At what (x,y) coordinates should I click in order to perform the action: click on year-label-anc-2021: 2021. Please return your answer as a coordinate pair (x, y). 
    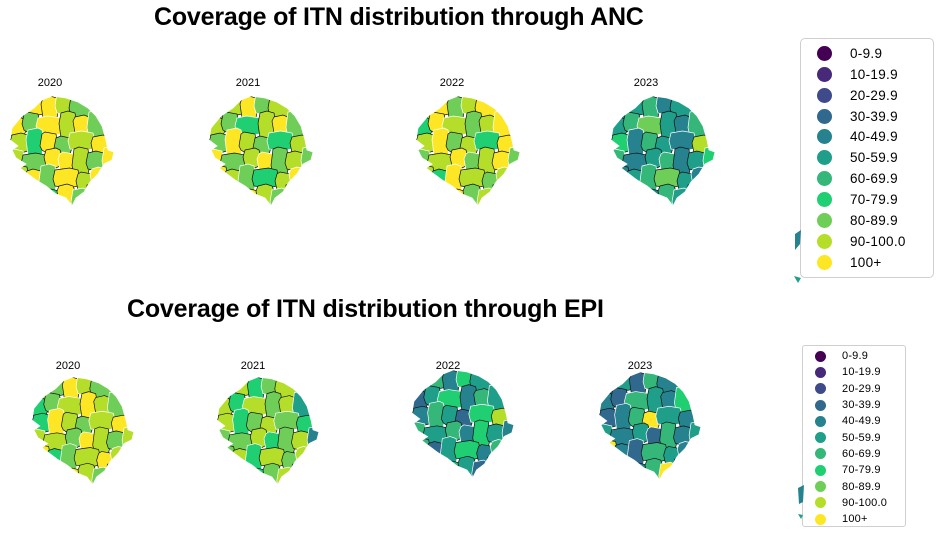
    Looking at the image, I should click on (248, 83).